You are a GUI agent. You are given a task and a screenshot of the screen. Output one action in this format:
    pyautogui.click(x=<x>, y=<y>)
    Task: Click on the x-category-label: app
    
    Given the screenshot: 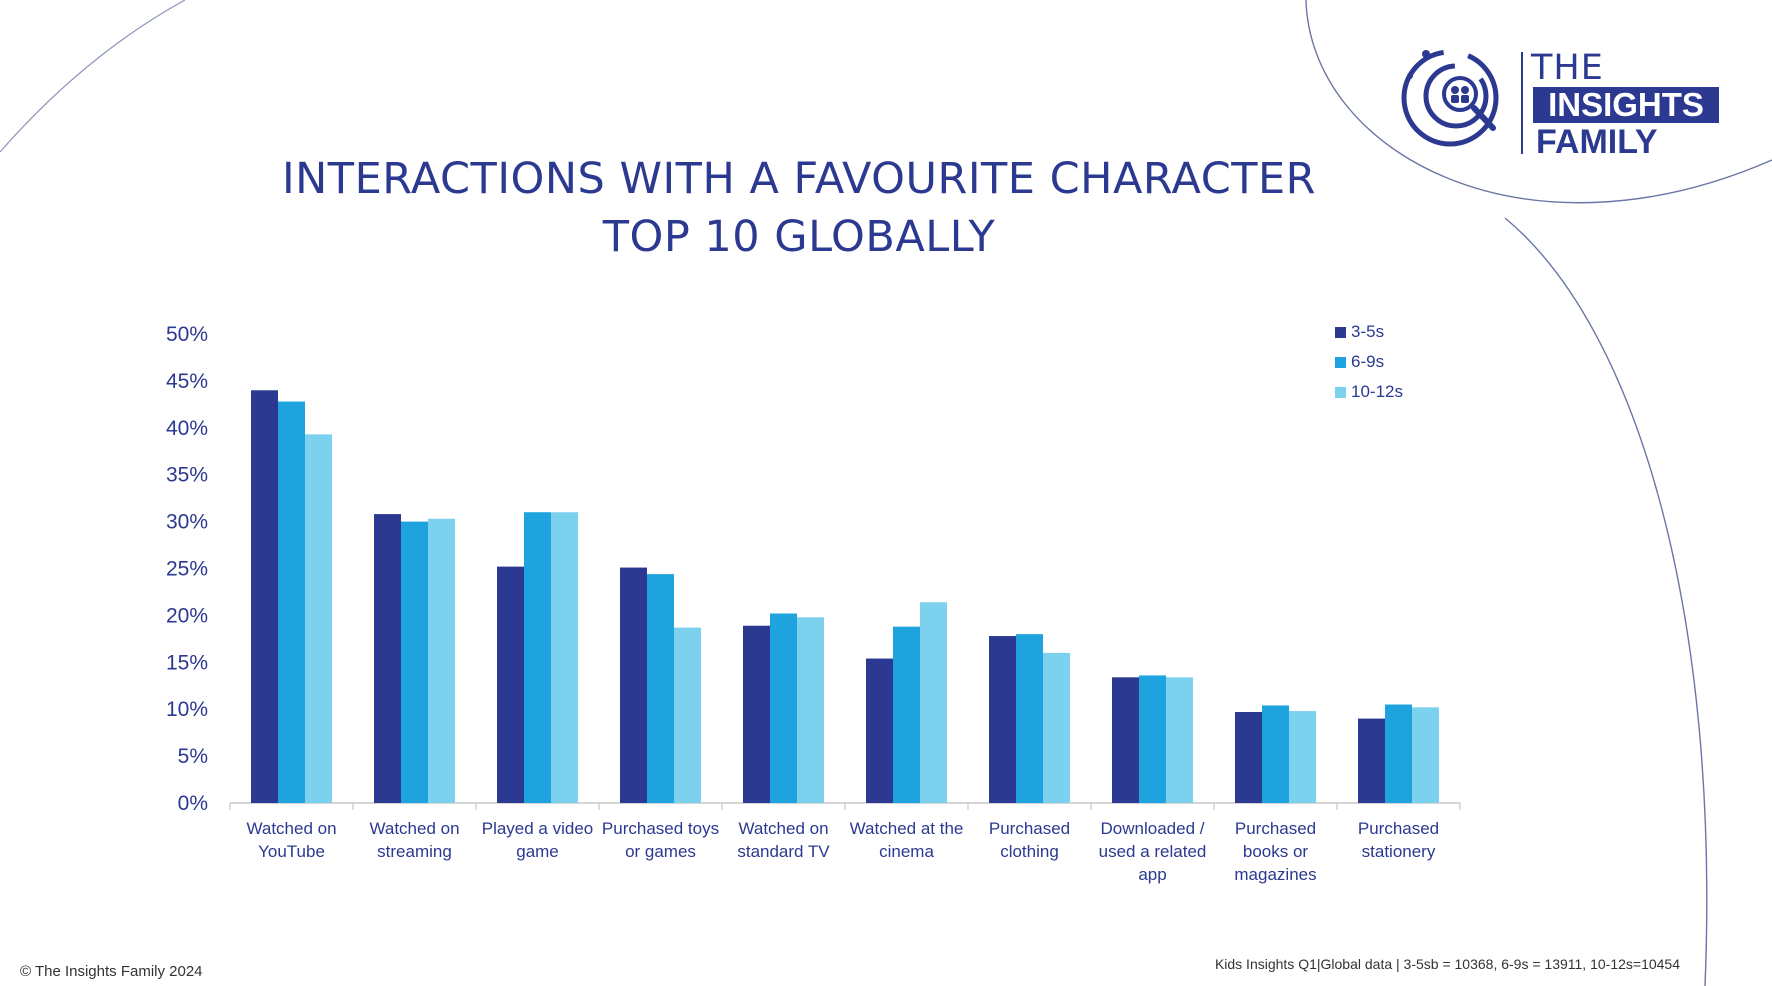 What is the action you would take?
    pyautogui.click(x=1152, y=874)
    